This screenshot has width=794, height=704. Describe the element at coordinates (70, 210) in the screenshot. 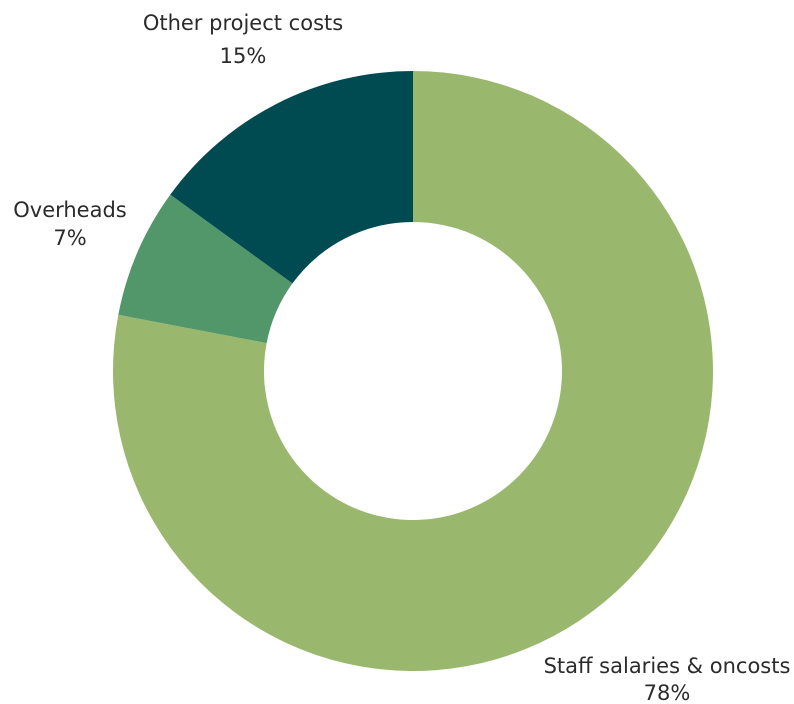

I see `slice-label-overheads: Overheads` at that location.